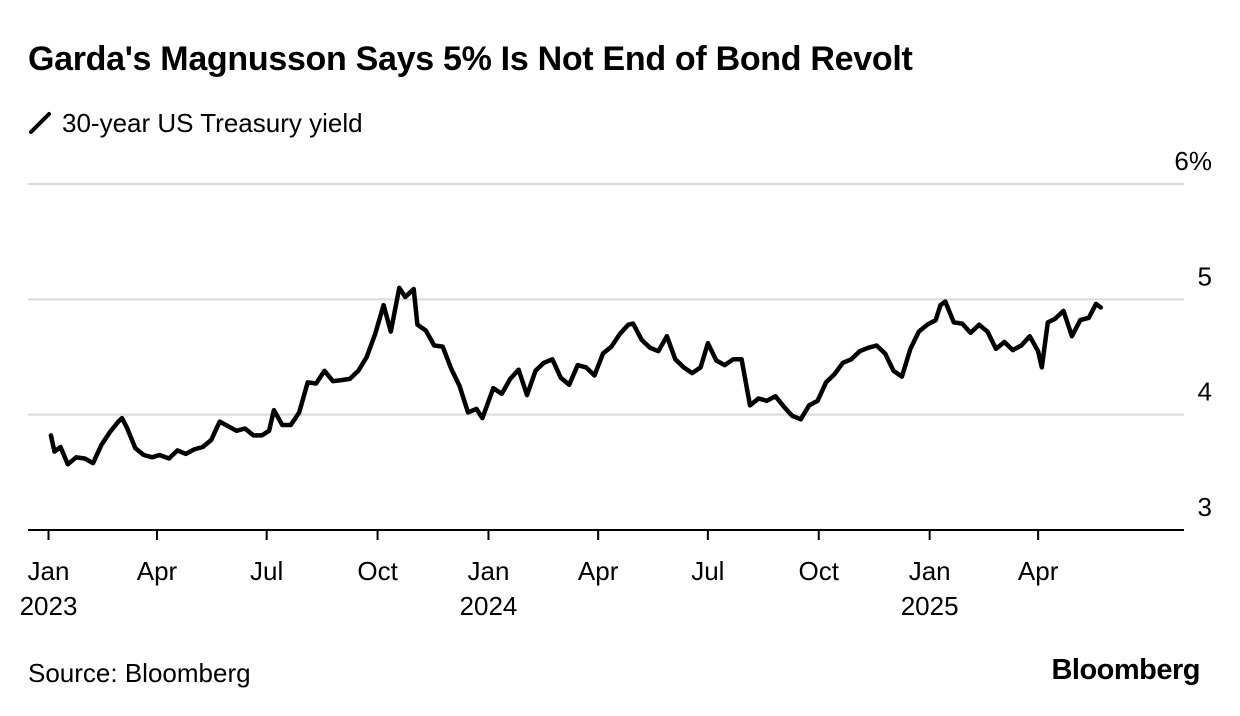 The height and width of the screenshot is (716, 1240). What do you see at coordinates (49, 606) in the screenshot?
I see `x-tick-year-label: 2023` at bounding box center [49, 606].